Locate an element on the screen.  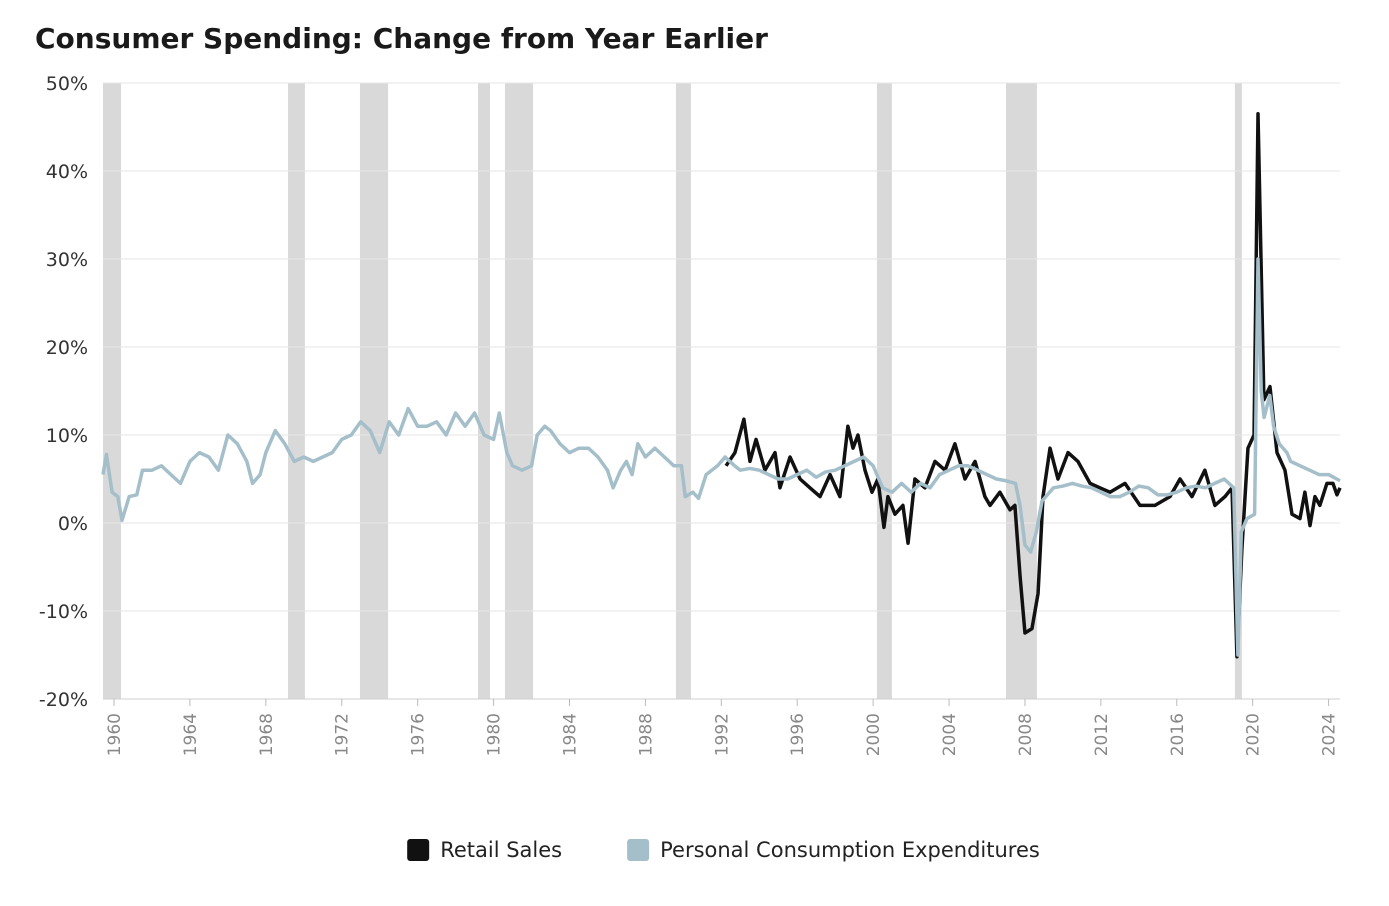
y-tick-label: 20% is located at coordinates (67, 348).